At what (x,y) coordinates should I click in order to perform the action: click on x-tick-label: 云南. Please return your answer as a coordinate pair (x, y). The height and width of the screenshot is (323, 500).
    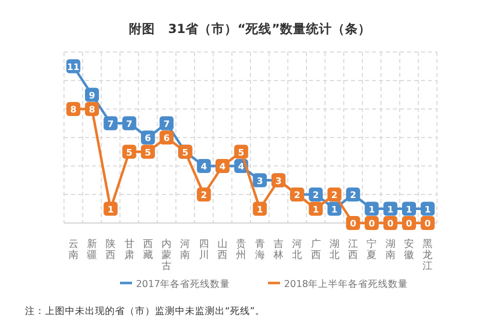
    Looking at the image, I should click on (73, 250).